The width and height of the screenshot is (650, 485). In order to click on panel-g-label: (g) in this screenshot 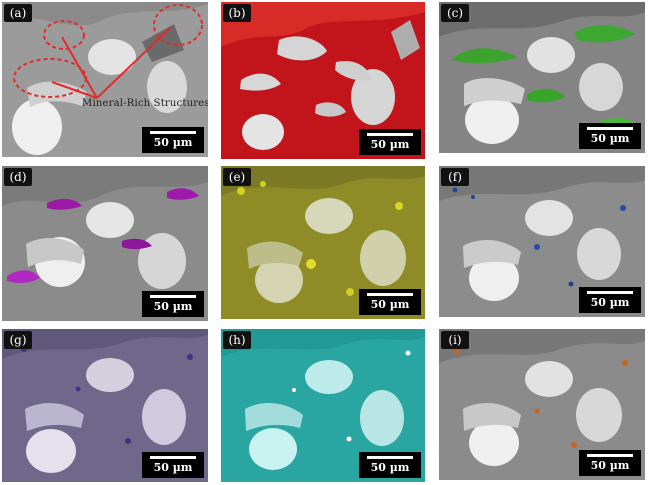, I will do `click(18, 340)`.